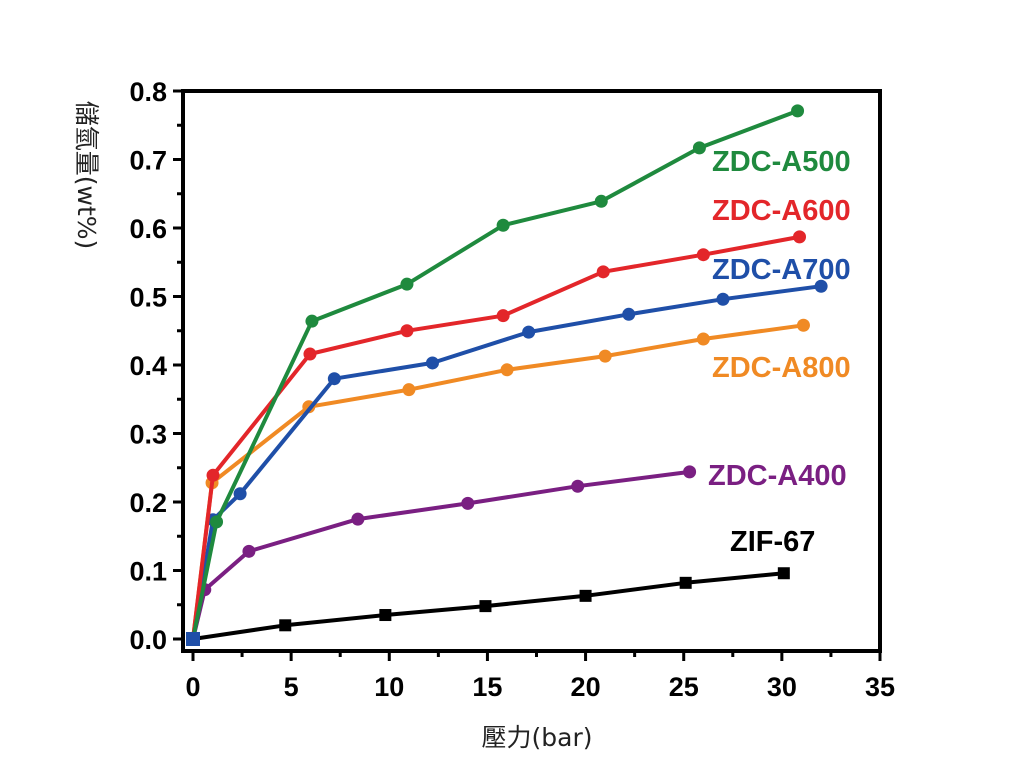 This screenshot has height=783, width=1024. I want to click on series-zdc-a400, so click(441, 555).